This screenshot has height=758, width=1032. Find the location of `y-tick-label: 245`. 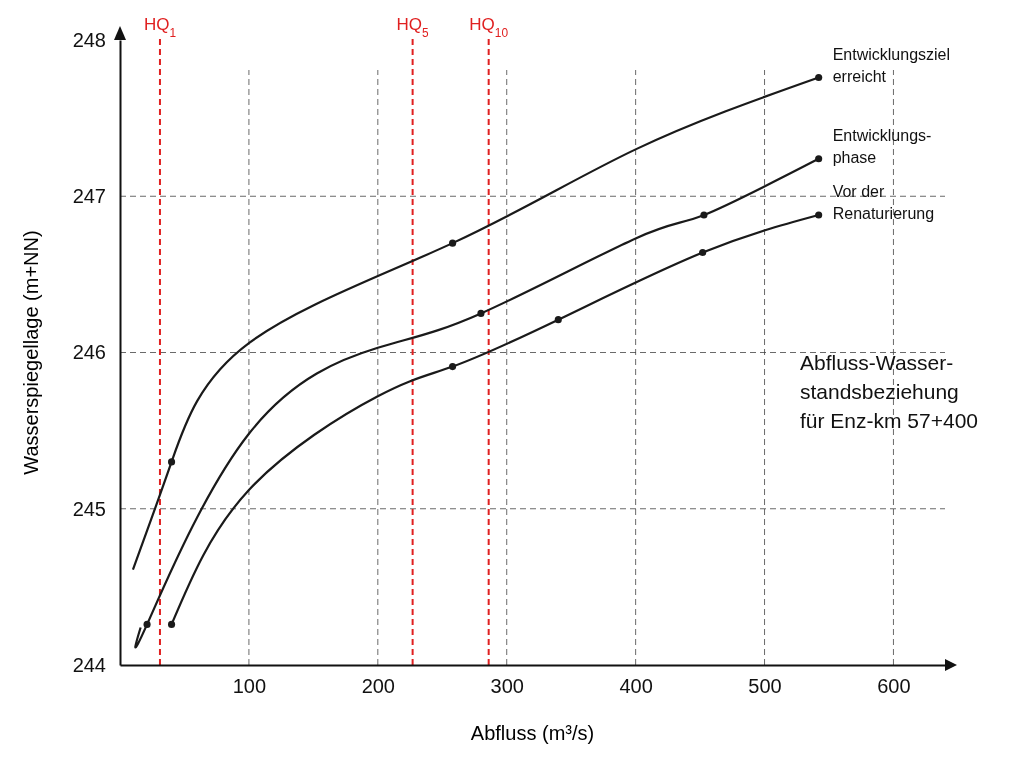

y-tick-label: 245 is located at coordinates (89, 508).